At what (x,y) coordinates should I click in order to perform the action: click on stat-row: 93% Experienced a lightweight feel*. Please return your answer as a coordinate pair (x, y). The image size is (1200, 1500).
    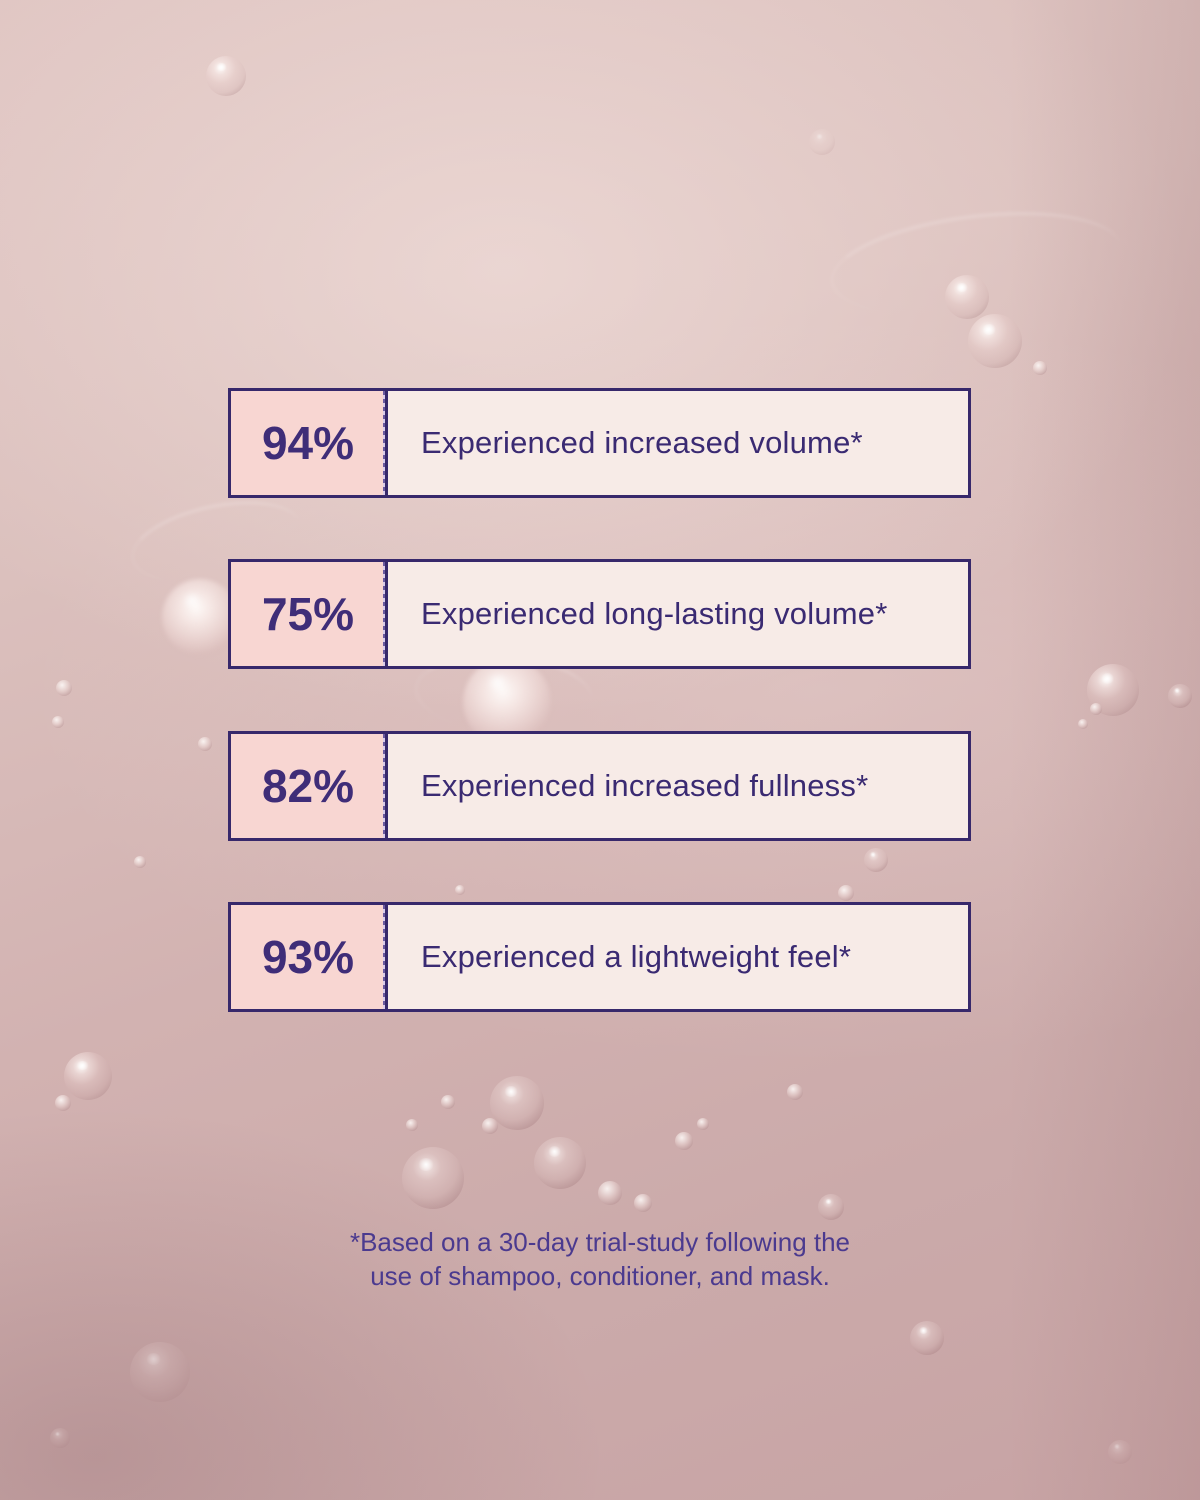
    Looking at the image, I should click on (599, 957).